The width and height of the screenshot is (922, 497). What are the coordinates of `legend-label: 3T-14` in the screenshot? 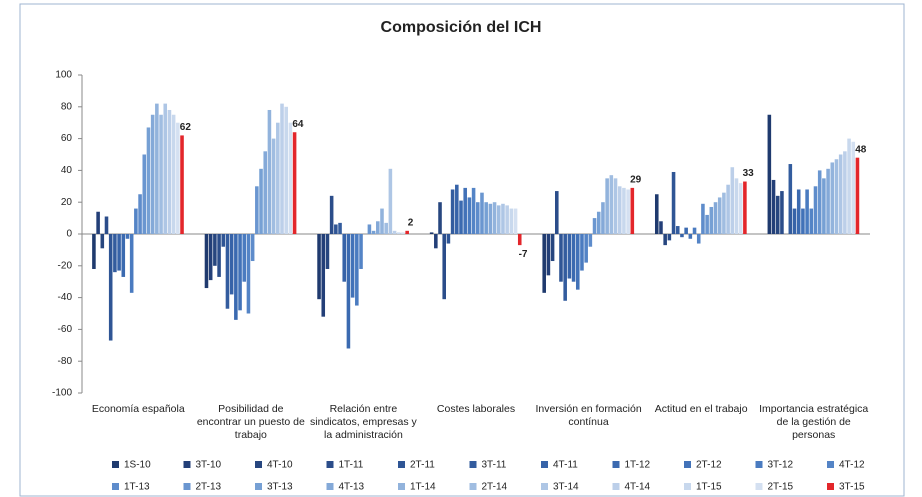 It's located at (566, 487).